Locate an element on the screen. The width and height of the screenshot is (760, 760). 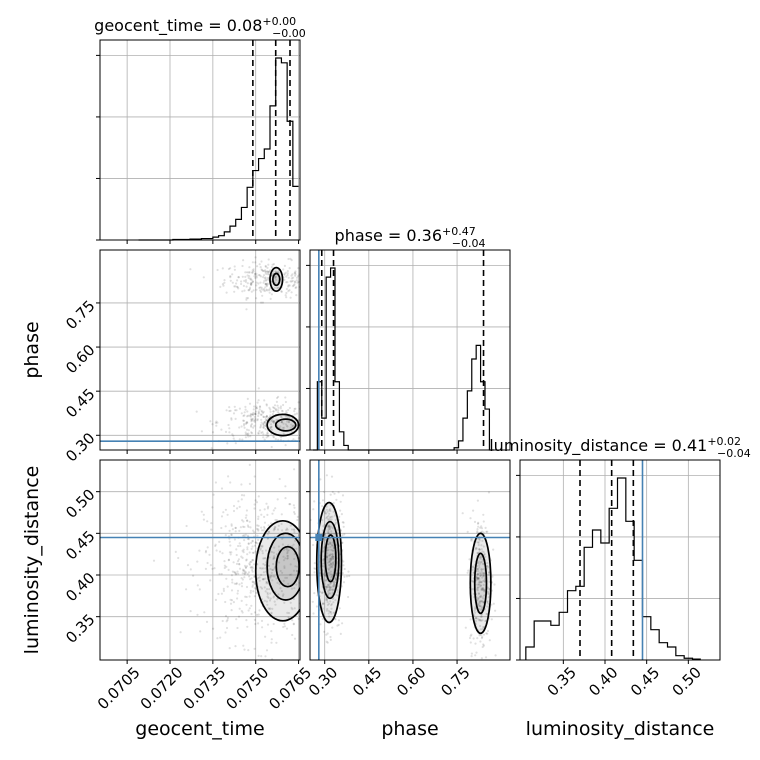
title-plus: +0.02 is located at coordinates (724, 441).